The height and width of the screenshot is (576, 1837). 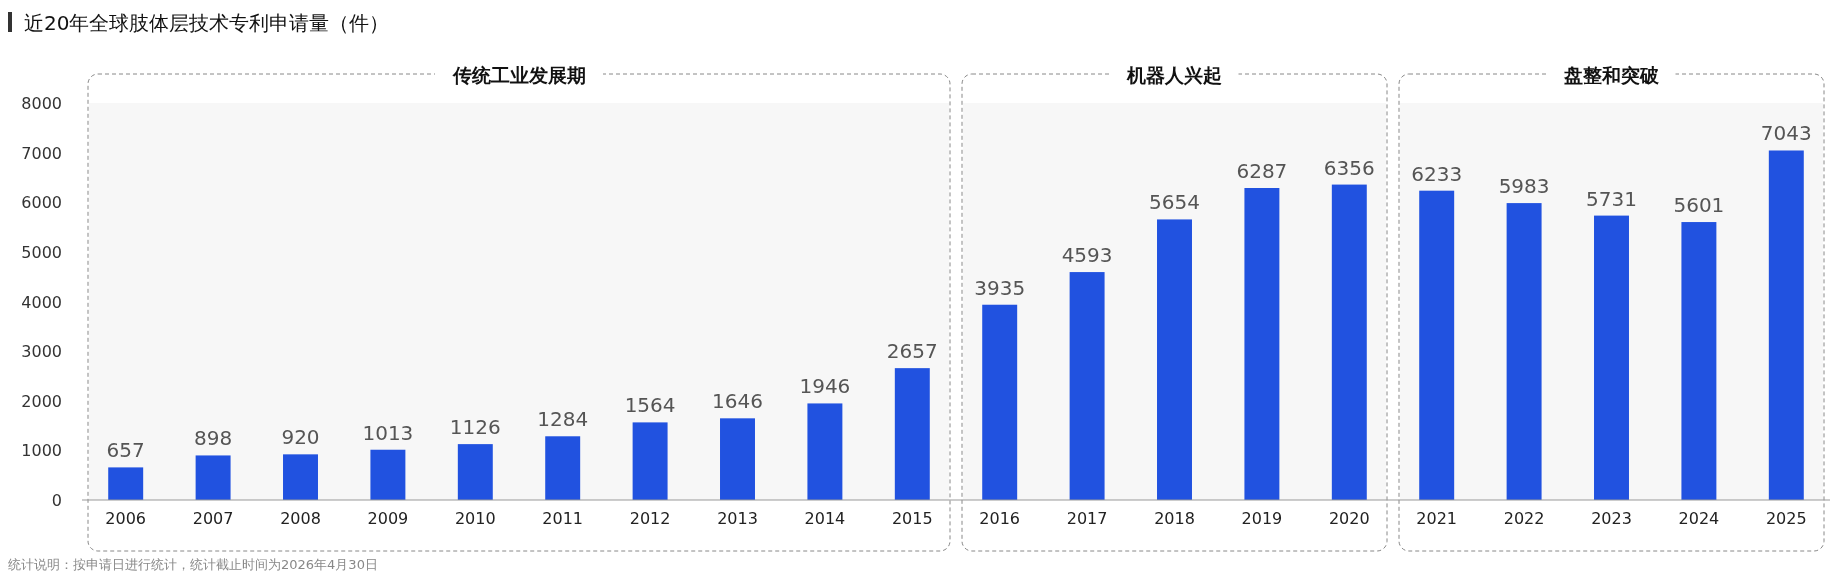 What do you see at coordinates (737, 401) in the screenshot?
I see `data-label: 1646` at bounding box center [737, 401].